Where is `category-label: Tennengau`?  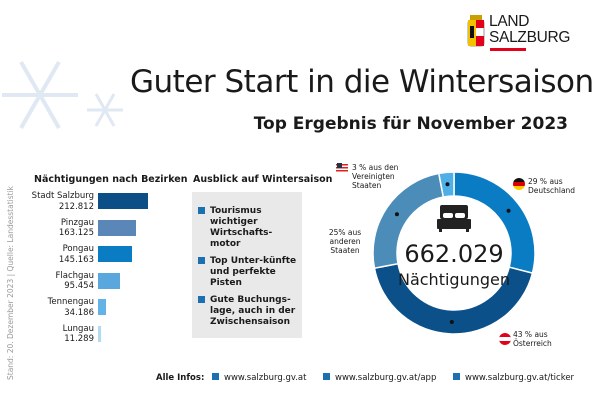
category-label: Tennengau is located at coordinates (70, 302).